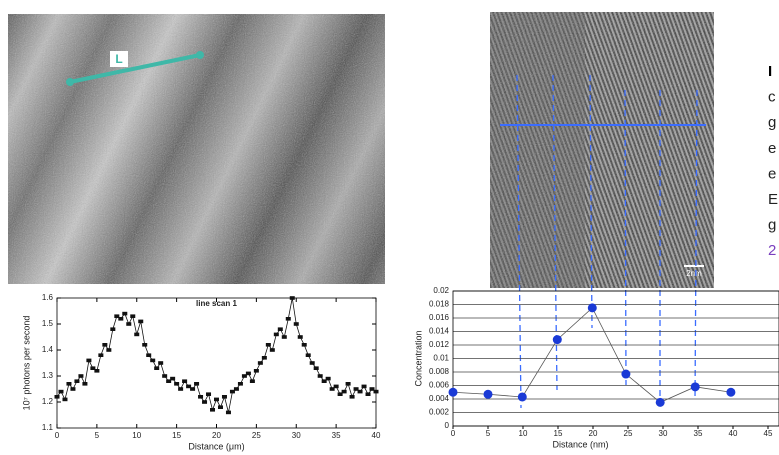  Describe the element at coordinates (439, 317) in the screenshot. I see `y-tick-label: 0.016` at that location.